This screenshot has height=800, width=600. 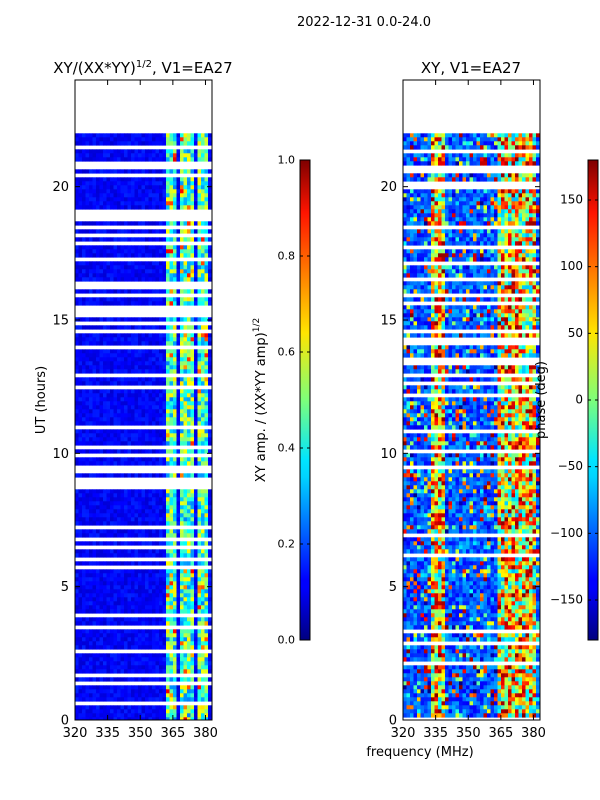 What do you see at coordinates (205, 733) in the screenshot?
I see `x-tick-label: 380` at bounding box center [205, 733].